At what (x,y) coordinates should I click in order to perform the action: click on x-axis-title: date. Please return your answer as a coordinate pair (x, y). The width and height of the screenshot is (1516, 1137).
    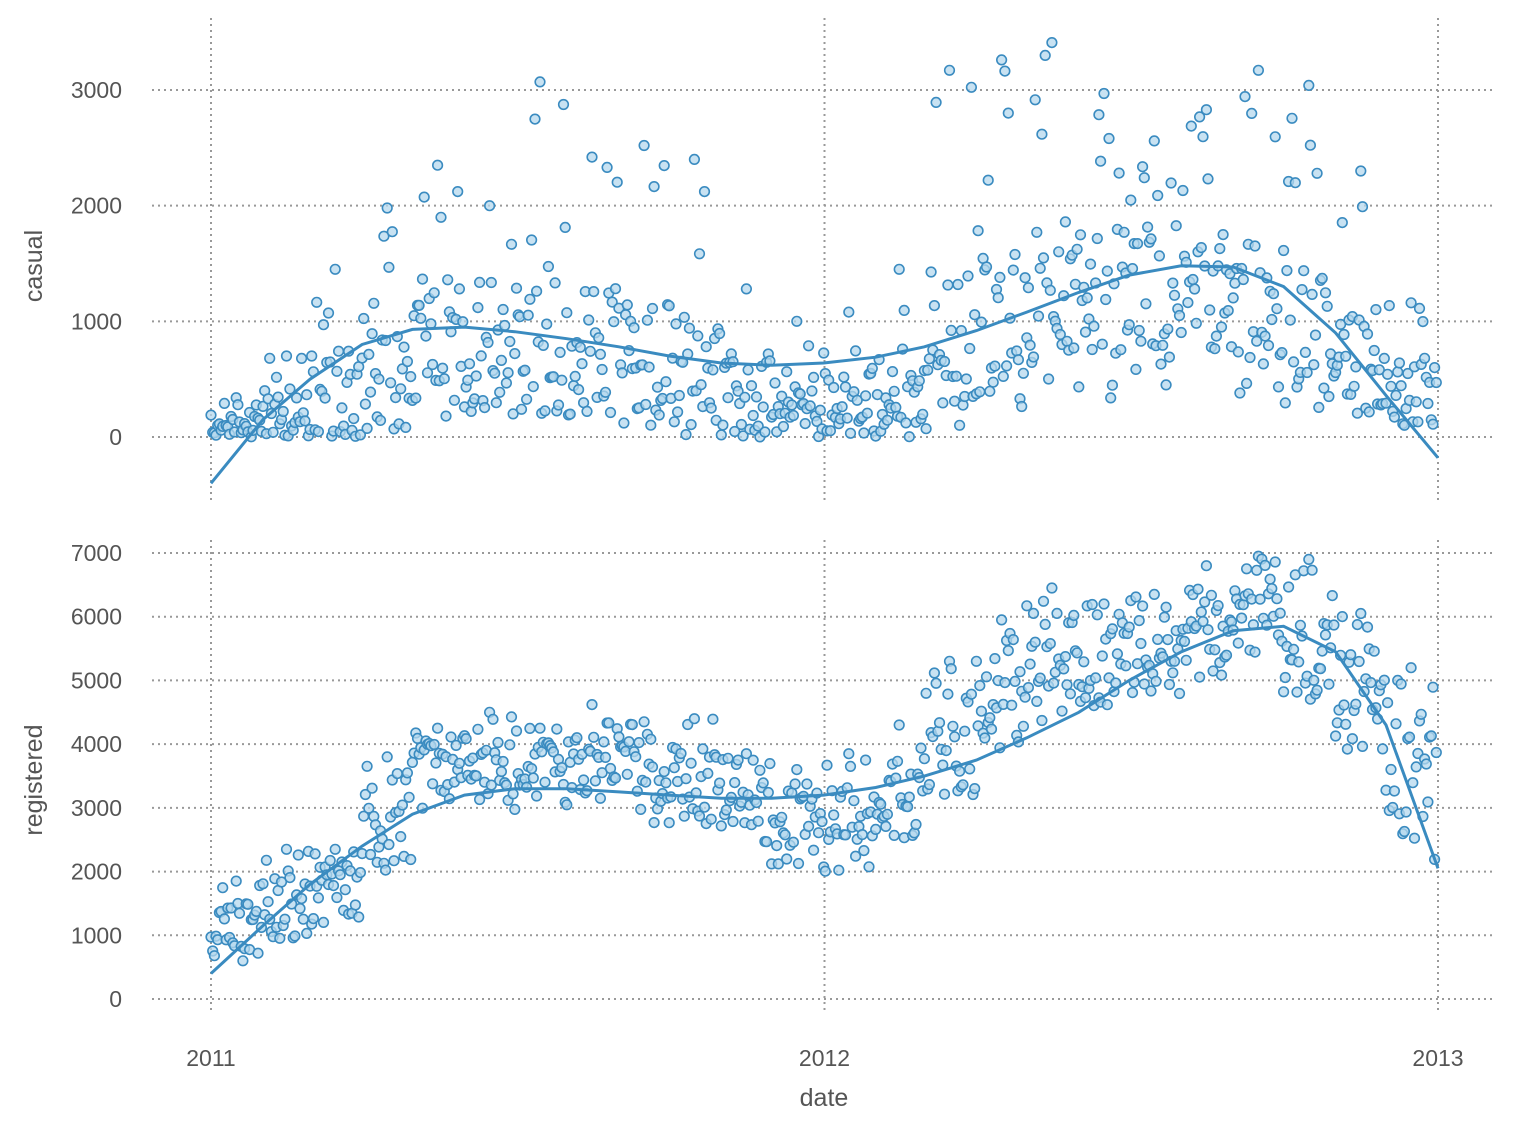
    Looking at the image, I should click on (824, 1098).